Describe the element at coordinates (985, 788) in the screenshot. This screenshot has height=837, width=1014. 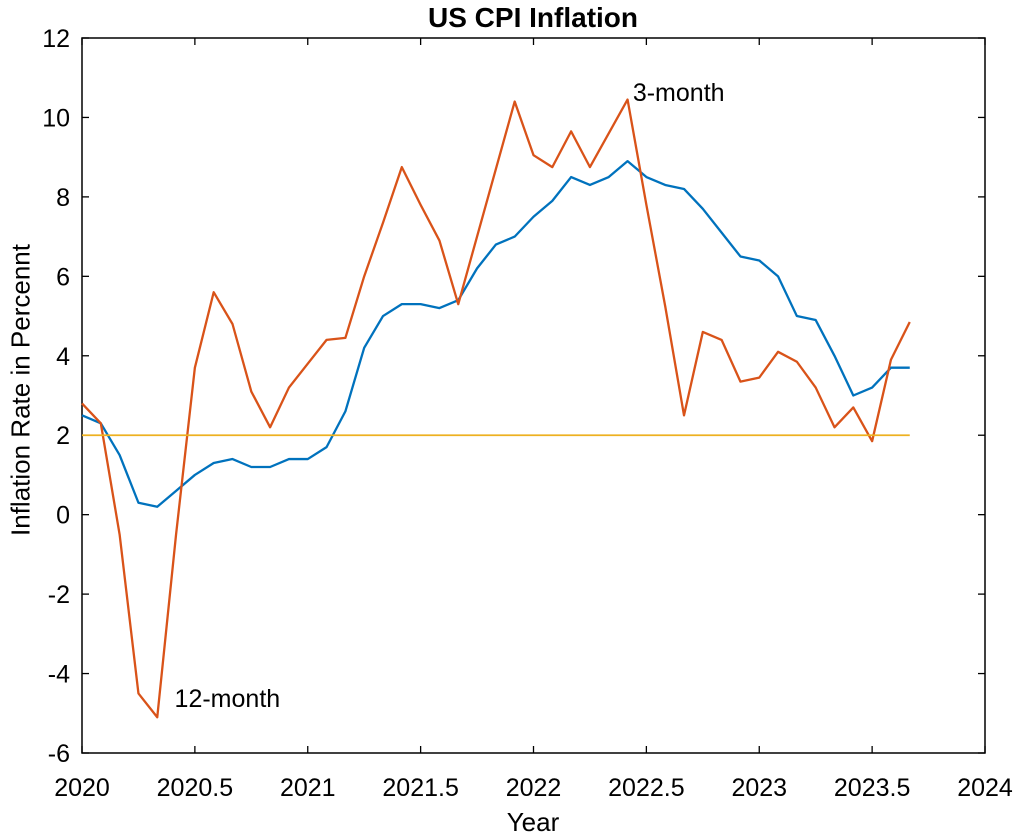
I see `x-tick-label: 2024` at that location.